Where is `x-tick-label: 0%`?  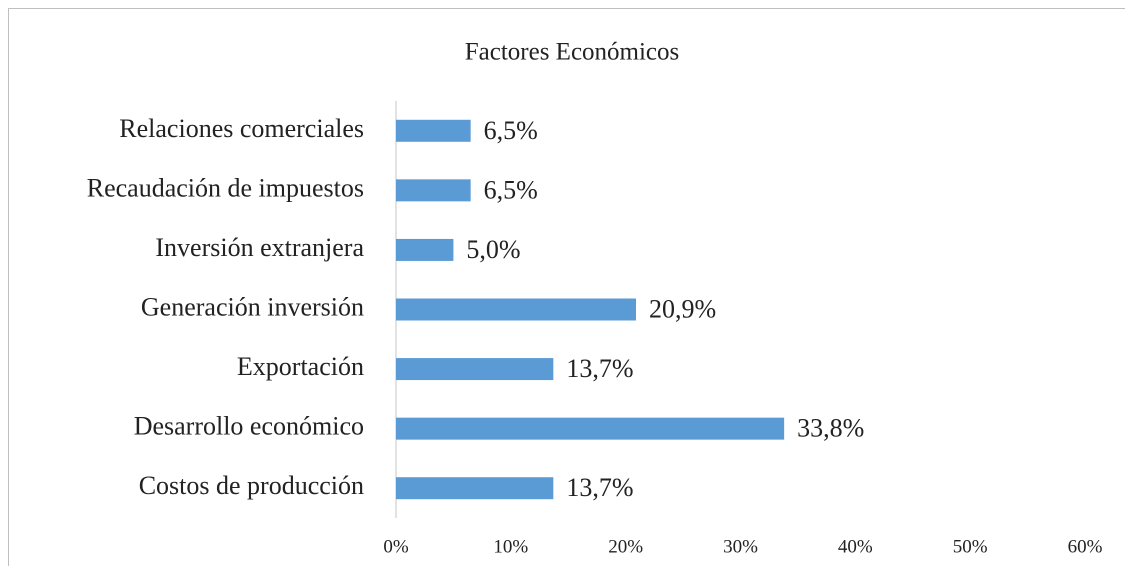 x-tick-label: 0% is located at coordinates (396, 546).